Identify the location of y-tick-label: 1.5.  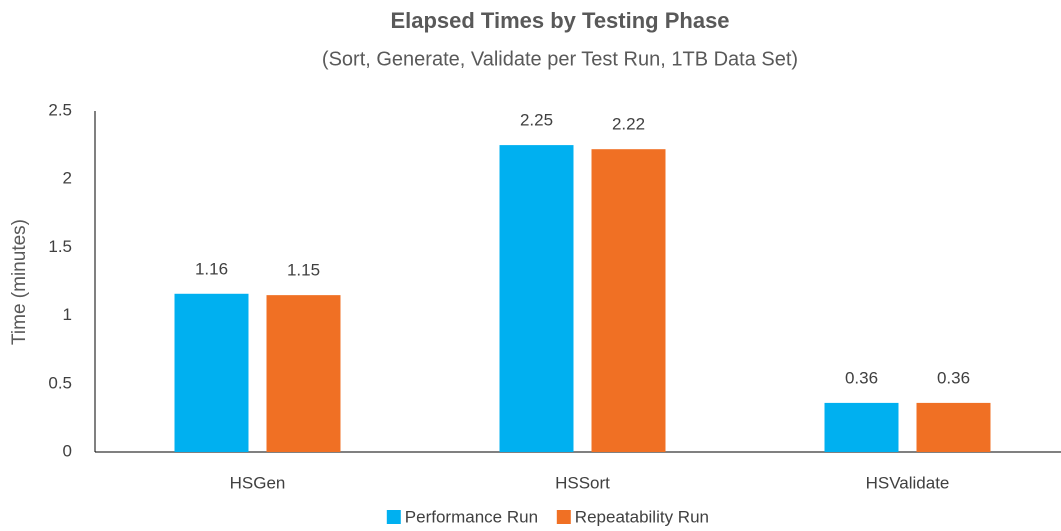
(60, 246).